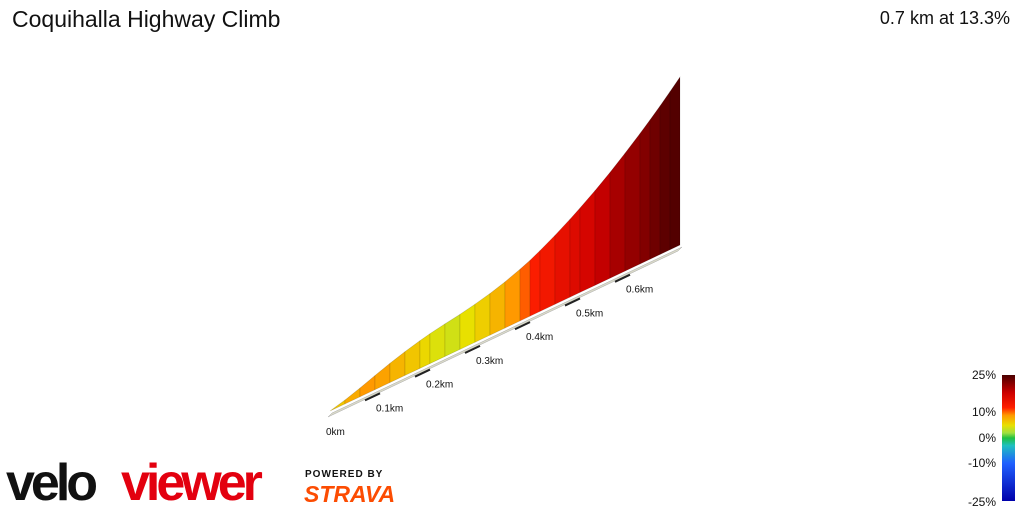 The image size is (1024, 512). What do you see at coordinates (589, 313) in the screenshot?
I see `distance-tick-label: 0.5km` at bounding box center [589, 313].